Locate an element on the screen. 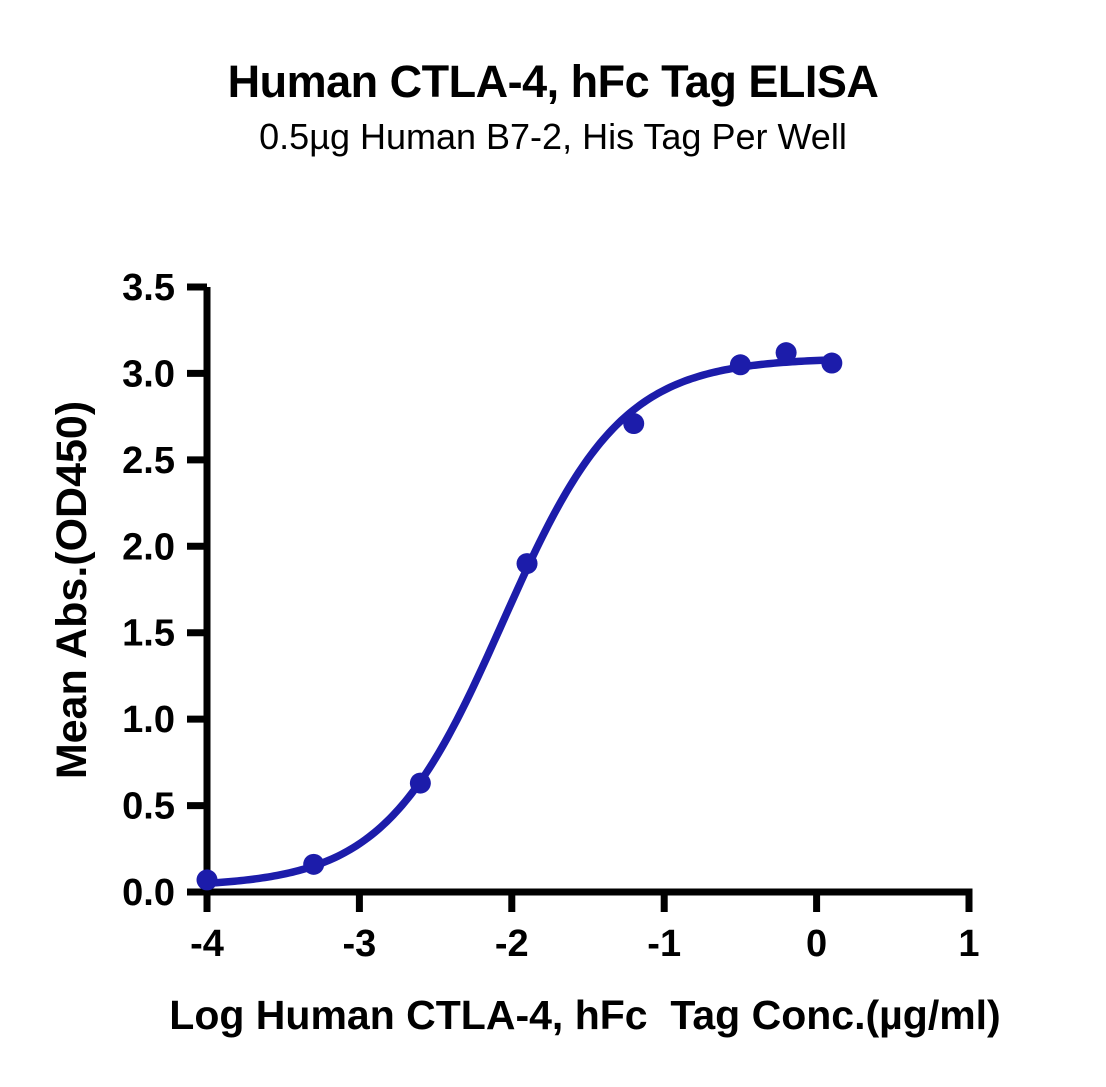  chart-subtitle: 0.5µg Human B7-2, His Tag Per Well is located at coordinates (553, 136).